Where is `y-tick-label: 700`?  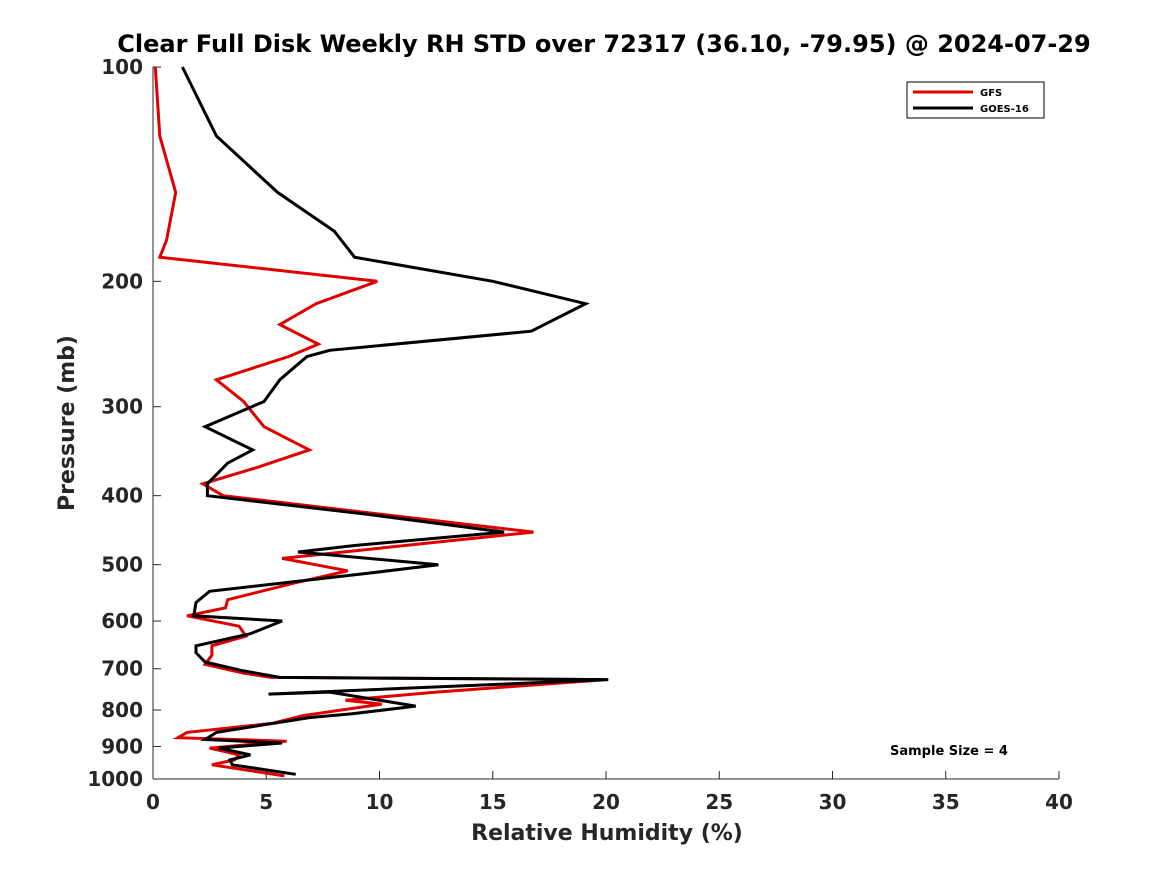
y-tick-label: 700 is located at coordinates (122, 669).